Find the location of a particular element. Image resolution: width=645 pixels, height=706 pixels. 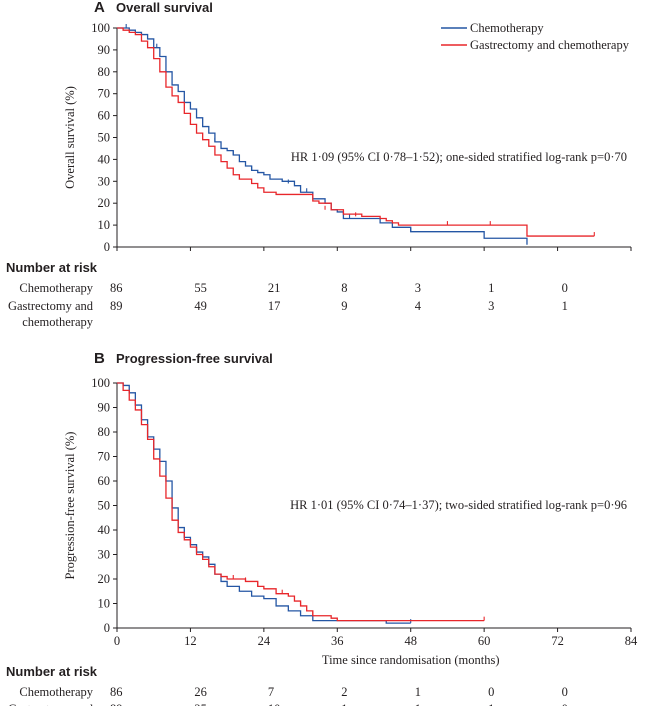

panel-title: Overall survival is located at coordinates (164, 7).